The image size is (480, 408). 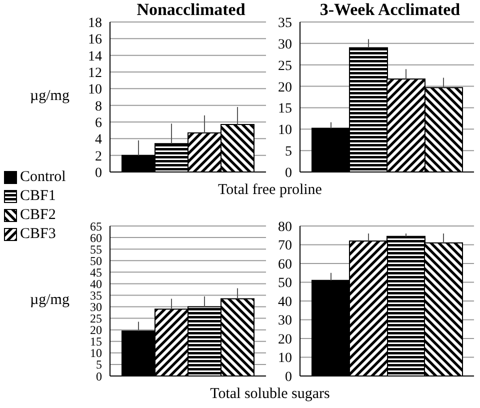 What do you see at coordinates (98, 123) in the screenshot?
I see `y-tick-label: 6` at bounding box center [98, 123].